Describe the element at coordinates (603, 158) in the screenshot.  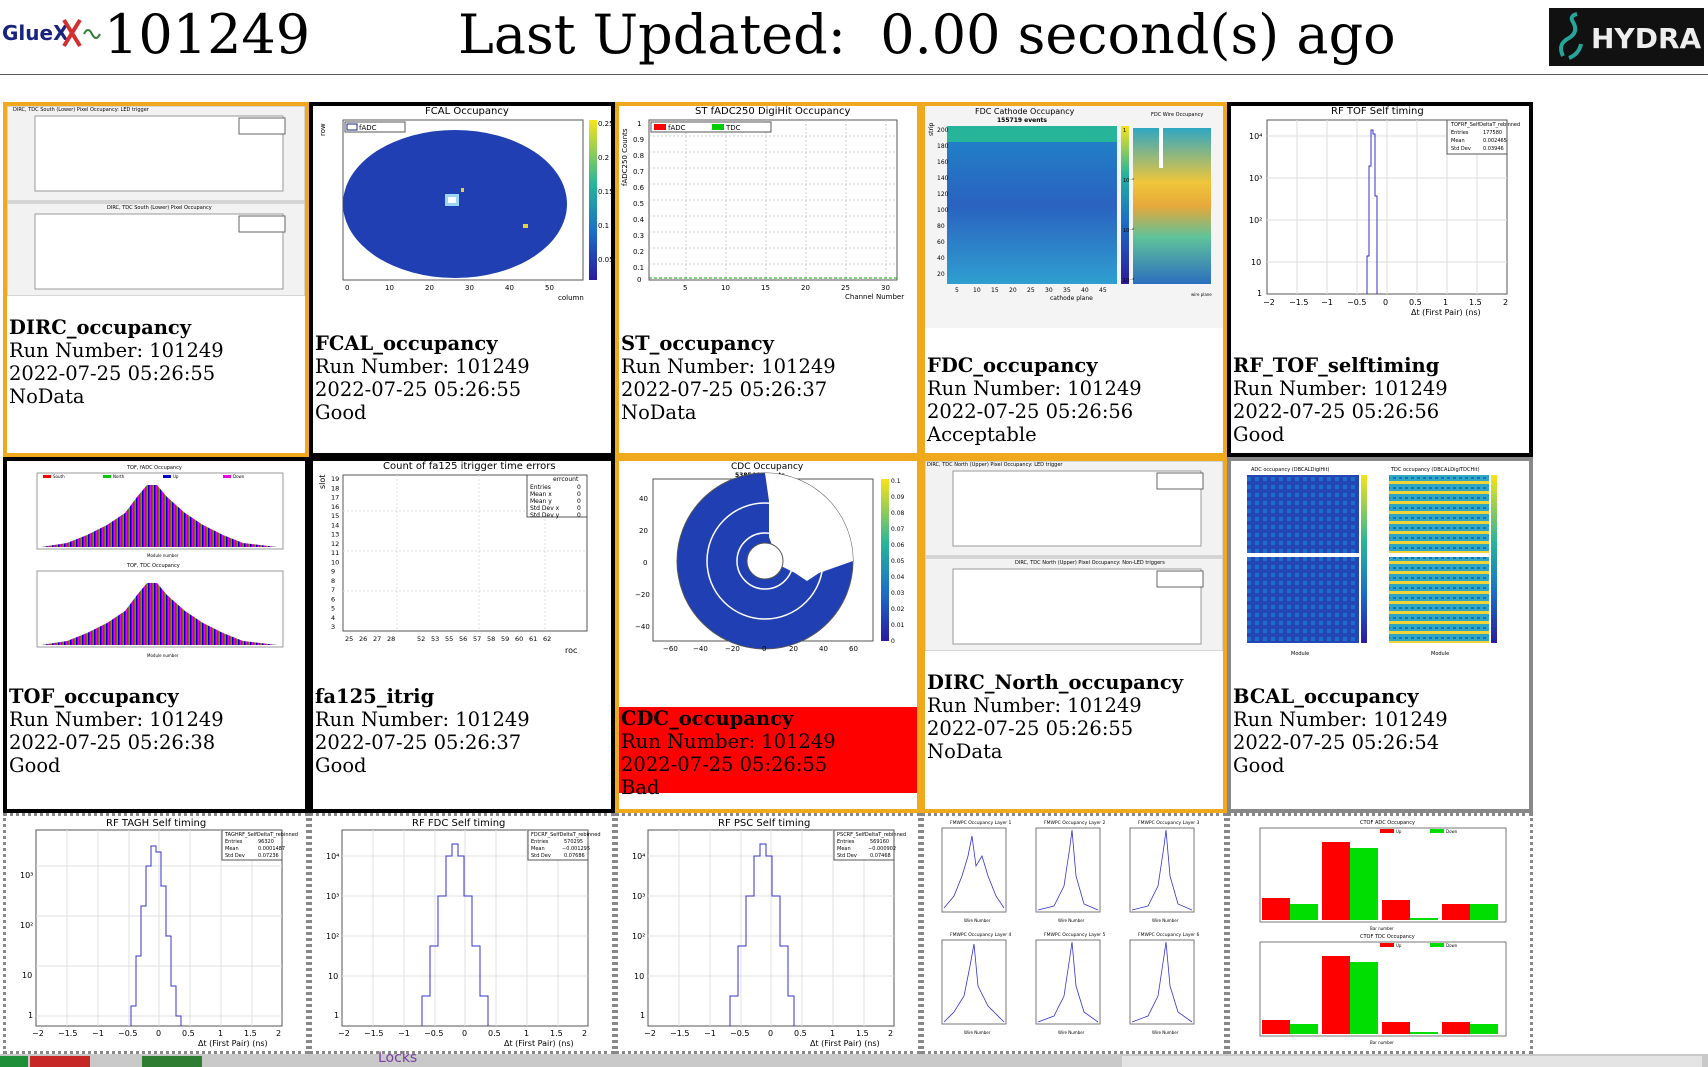
I see `fcal-z-tick: 0.2` at that location.